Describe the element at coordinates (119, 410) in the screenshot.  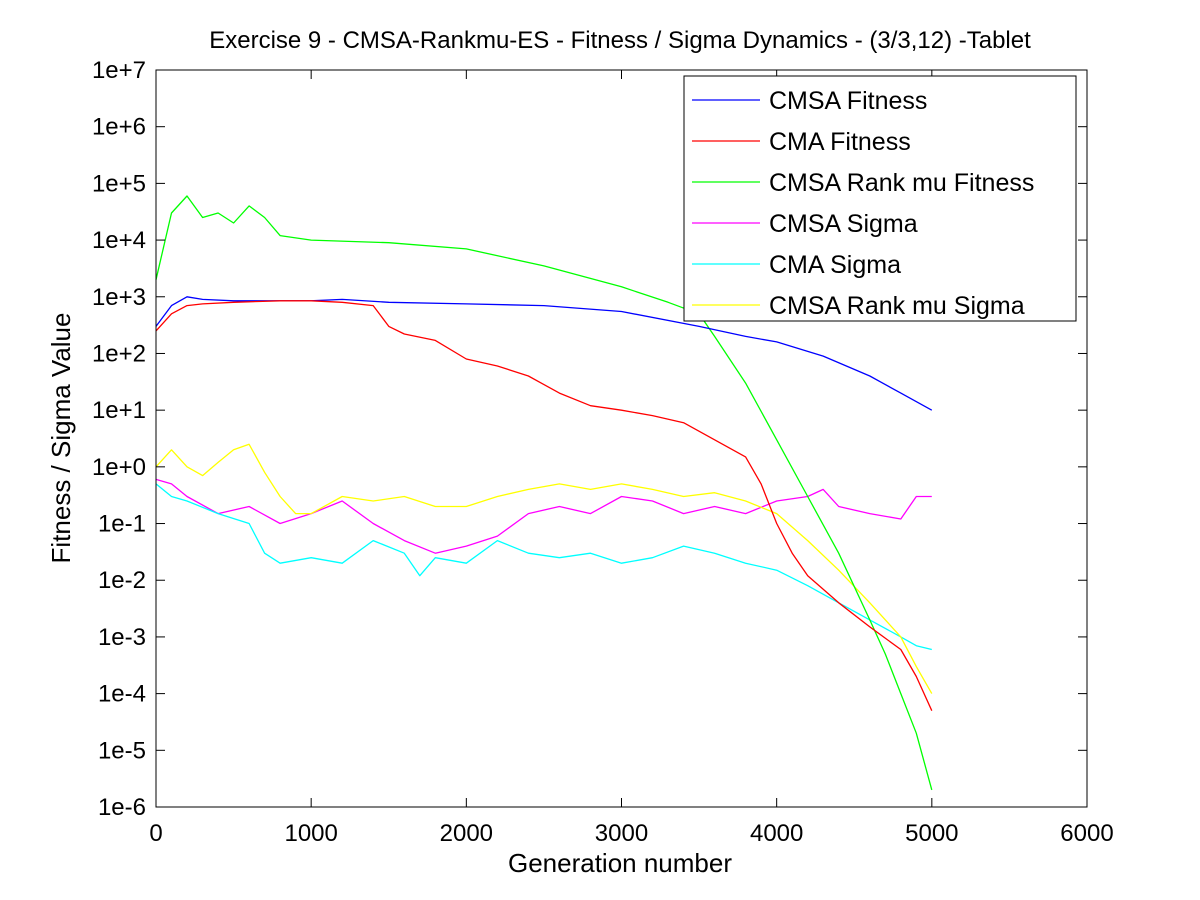
I see `y-tick-label: 1e+1` at that location.